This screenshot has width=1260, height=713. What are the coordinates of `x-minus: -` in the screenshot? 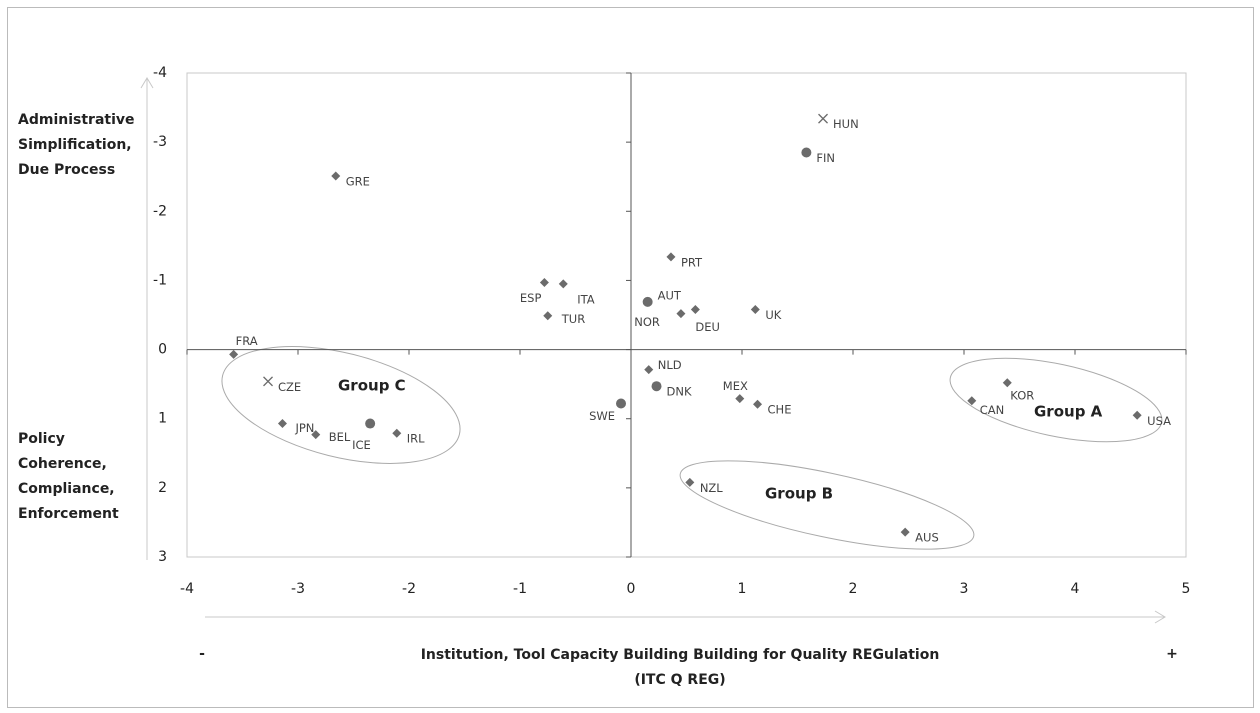 It's located at (202, 654).